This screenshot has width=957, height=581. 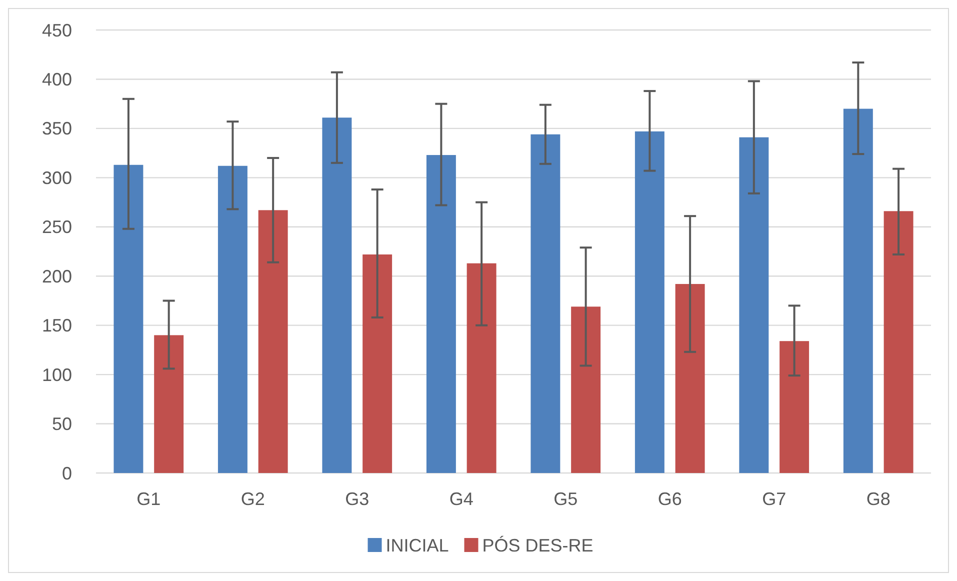 What do you see at coordinates (57, 80) in the screenshot?
I see `y-tick-label: 400` at bounding box center [57, 80].